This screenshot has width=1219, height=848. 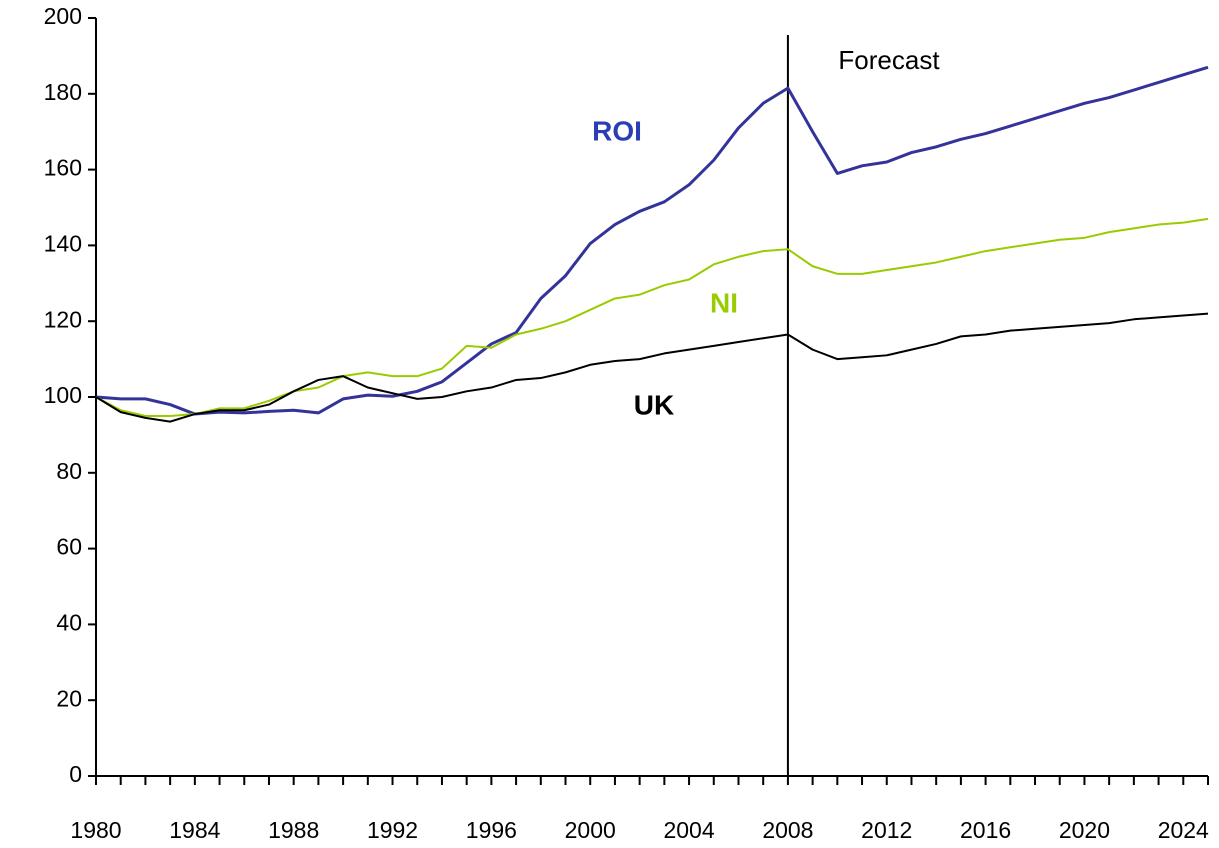 What do you see at coordinates (985, 830) in the screenshot?
I see `x-tick-label: 2016` at bounding box center [985, 830].